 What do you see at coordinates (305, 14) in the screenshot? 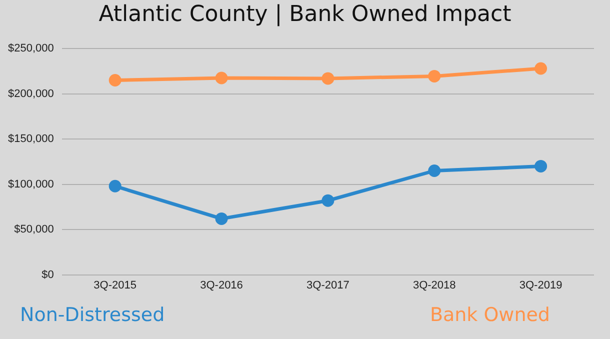
I see `chart-title: Atlantic County | Bank Owned Impact` at bounding box center [305, 14].